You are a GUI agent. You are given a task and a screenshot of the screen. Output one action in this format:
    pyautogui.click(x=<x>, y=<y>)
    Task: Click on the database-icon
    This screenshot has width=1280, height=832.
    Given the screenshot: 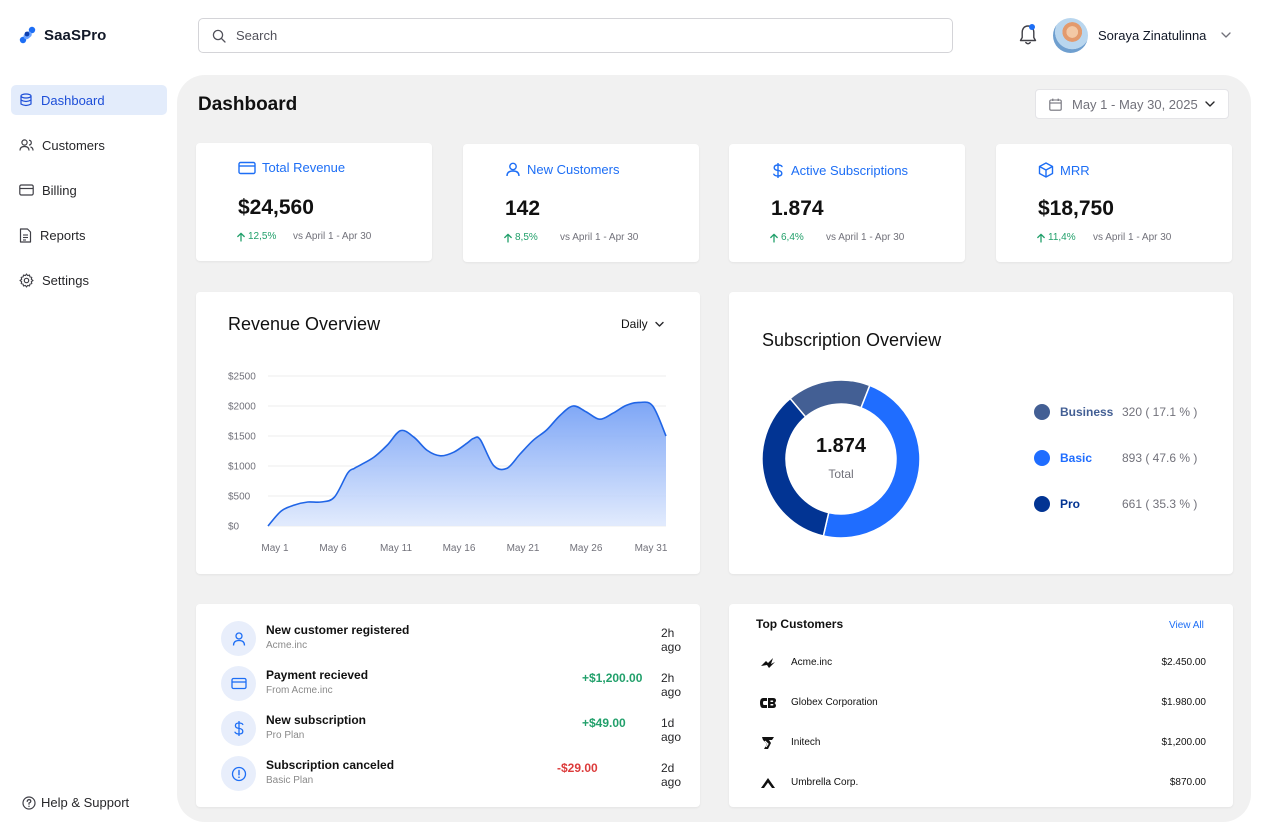 What is the action you would take?
    pyautogui.click(x=26, y=100)
    